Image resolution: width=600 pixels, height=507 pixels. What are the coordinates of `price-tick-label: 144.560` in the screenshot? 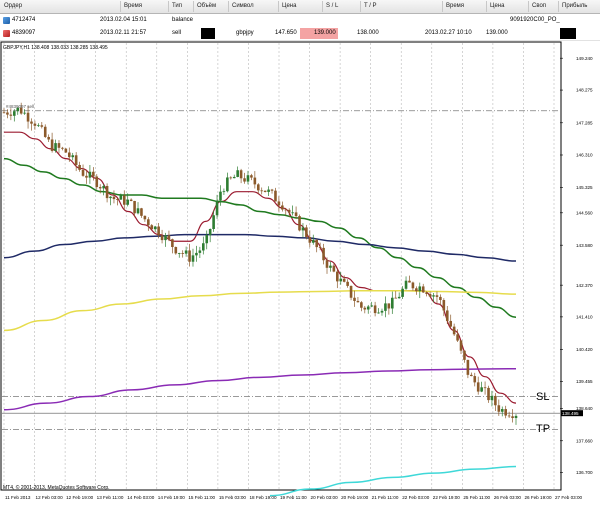 It's located at (584, 212).